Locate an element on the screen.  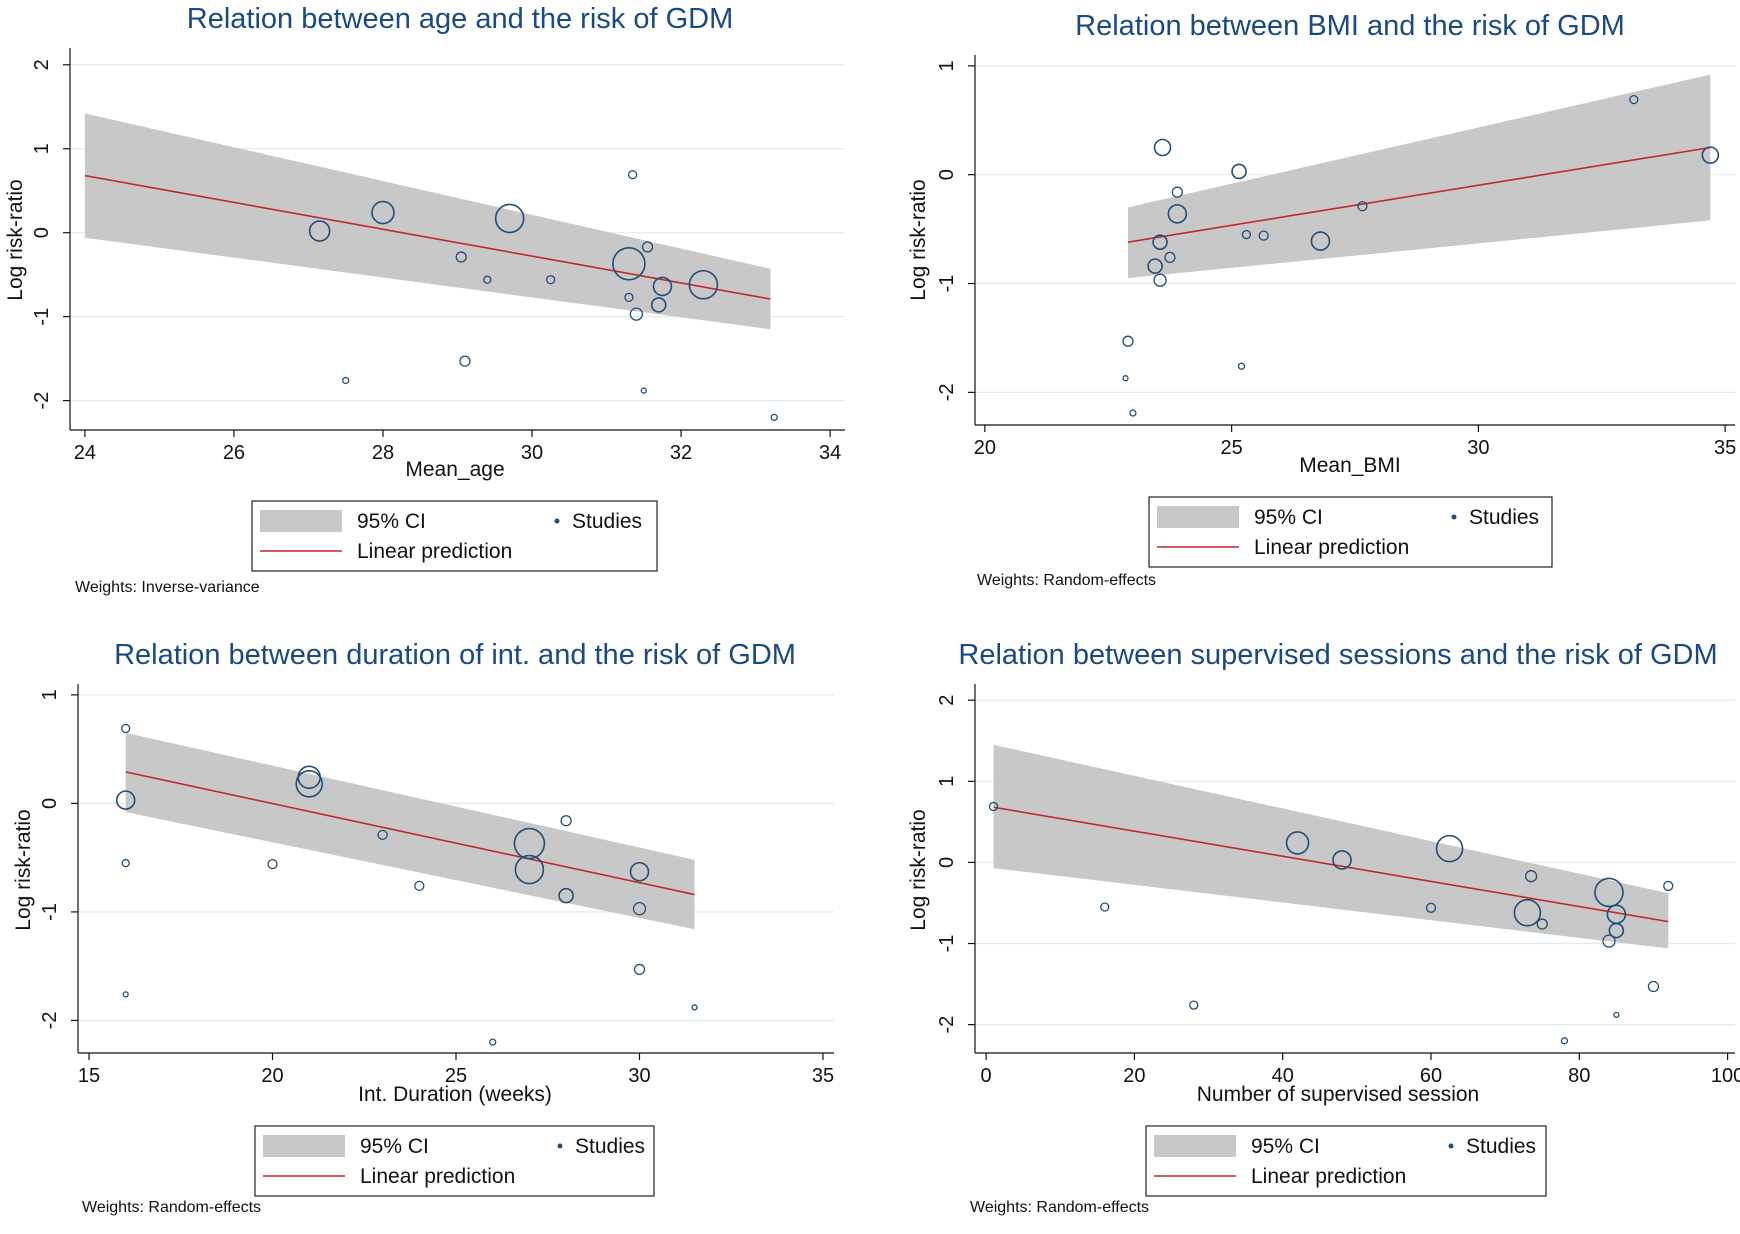
x-tick-label: 24 is located at coordinates (85, 453).